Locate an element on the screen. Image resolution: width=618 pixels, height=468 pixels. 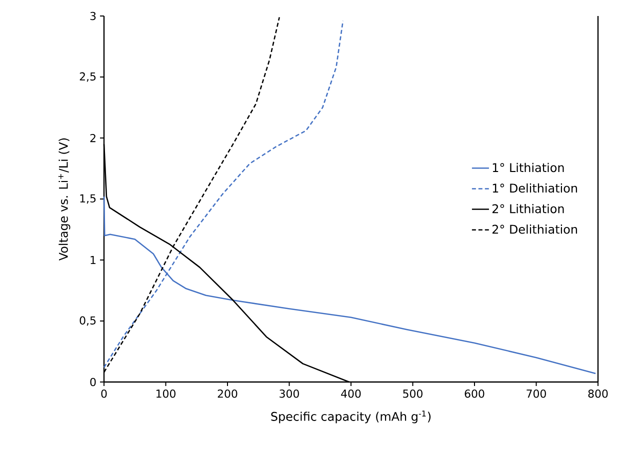
y-axis-title: Voltage vs. Li$^{+}$/Li (V) is located at coordinates (64, 199).